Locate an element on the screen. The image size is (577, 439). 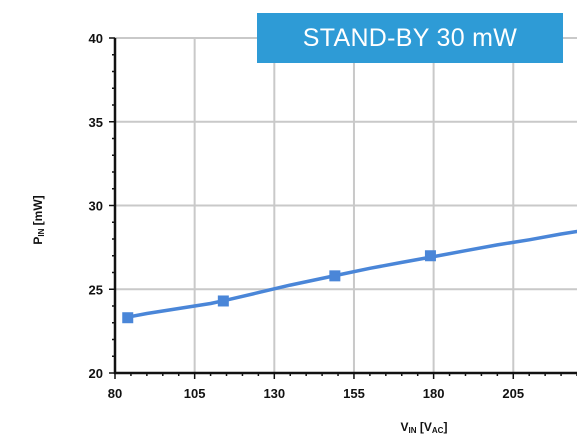
x-tick-label-155: 155 is located at coordinates (354, 393).